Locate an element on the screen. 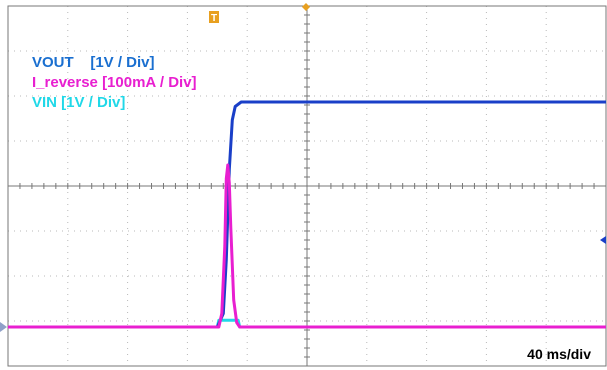 The height and width of the screenshot is (370, 607). legend-vin: VIN [1V / Div] is located at coordinates (79, 102).